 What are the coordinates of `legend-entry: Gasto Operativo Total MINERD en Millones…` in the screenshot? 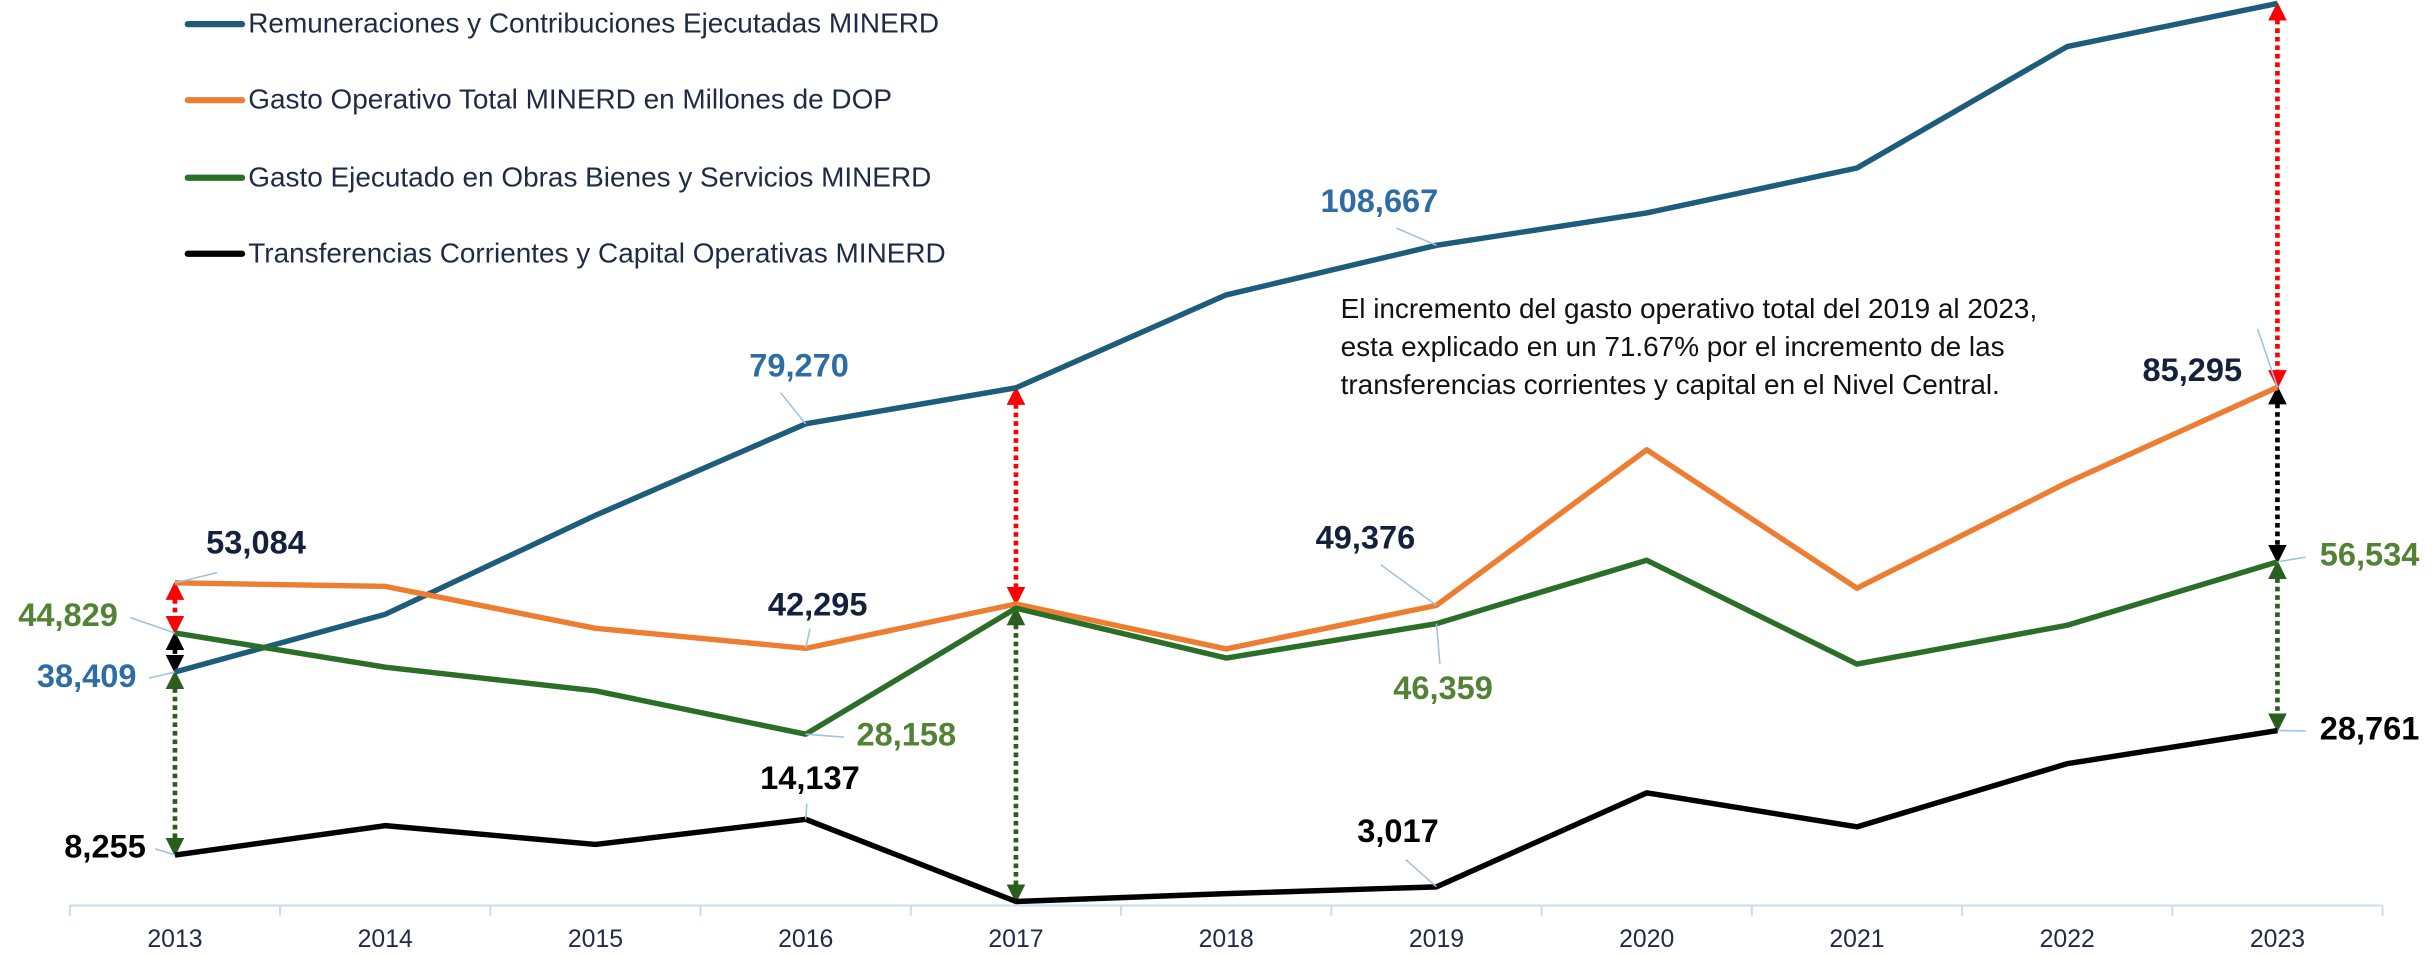 It's located at (570, 99).